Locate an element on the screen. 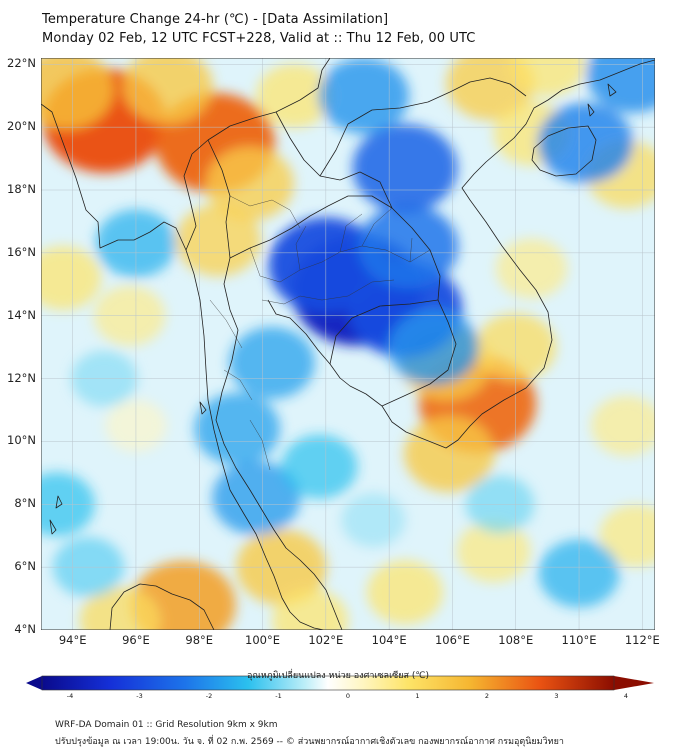 This screenshot has height=756, width=676. coastline-malay-peninsula-east is located at coordinates (279, 479).